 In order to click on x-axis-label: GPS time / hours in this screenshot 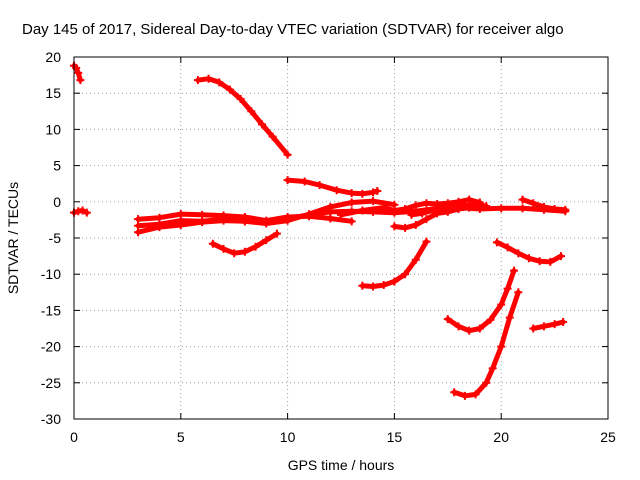, I will do `click(341, 465)`.